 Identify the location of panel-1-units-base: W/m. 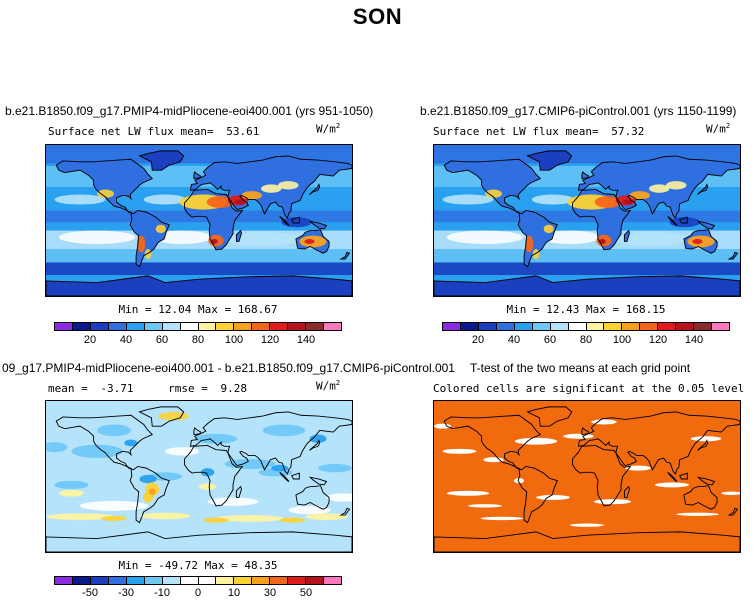
(326, 129).